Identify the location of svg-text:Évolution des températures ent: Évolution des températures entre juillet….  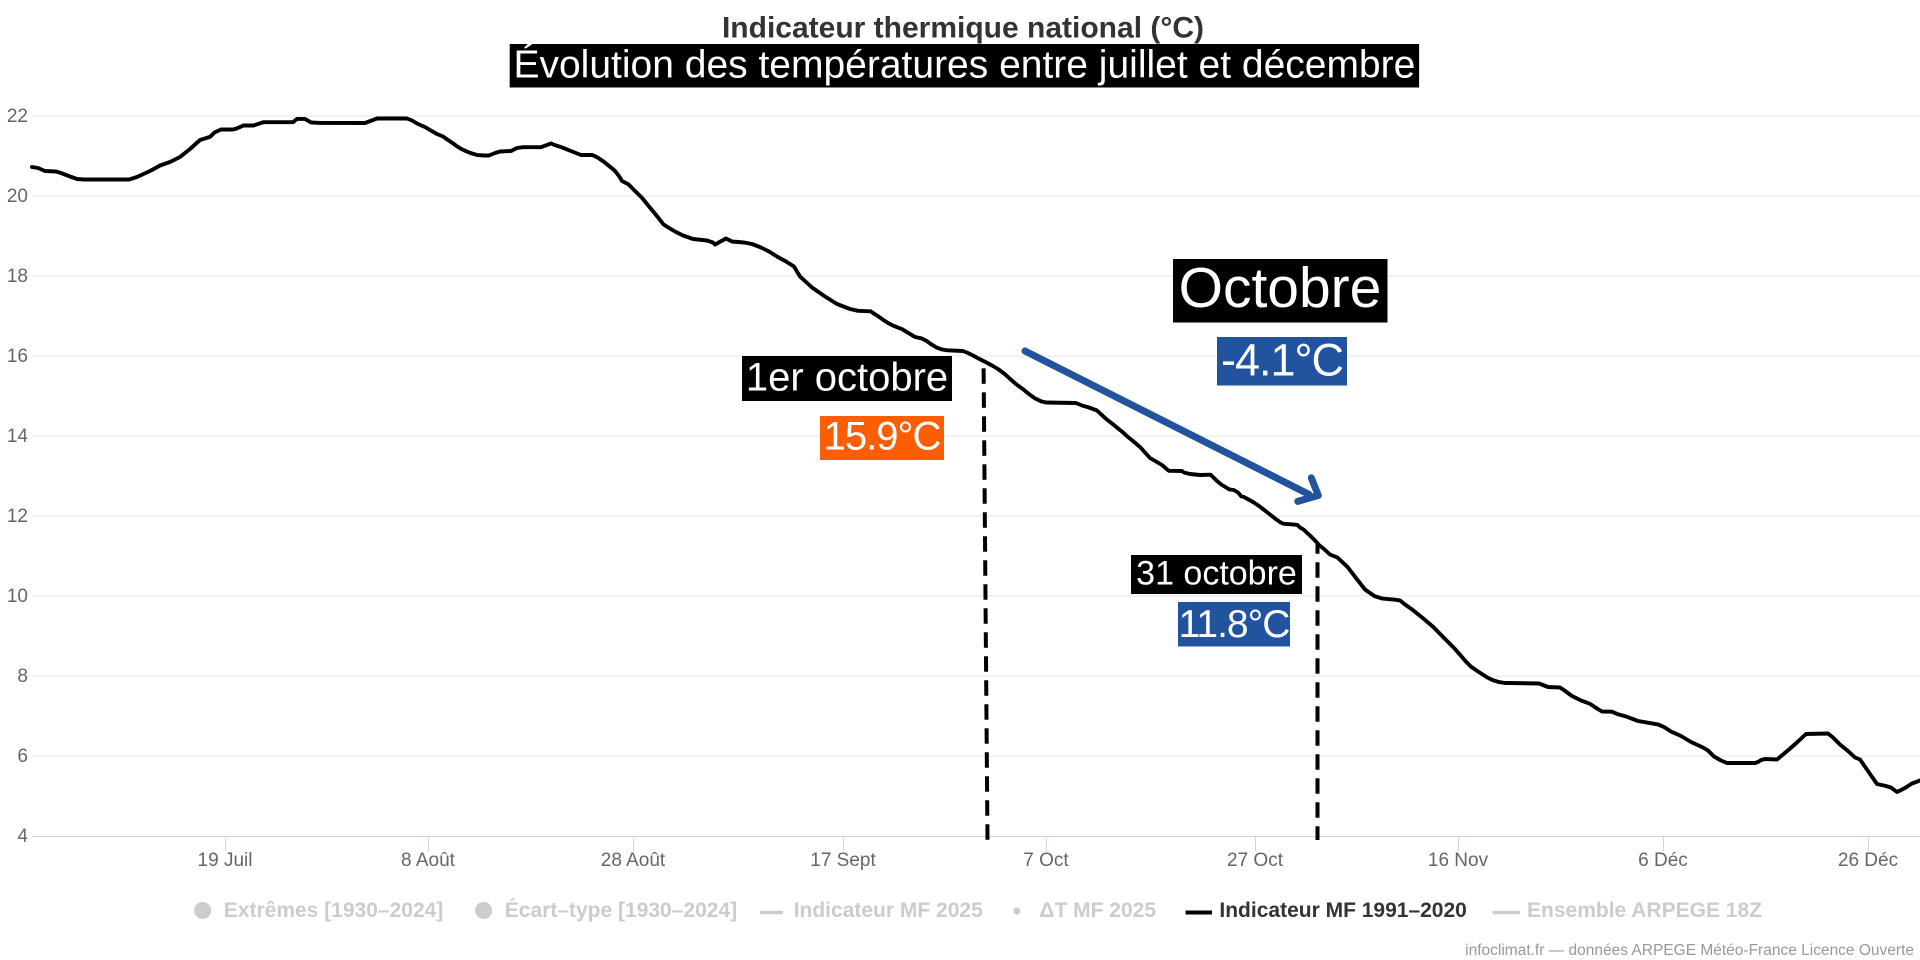
(964, 65).